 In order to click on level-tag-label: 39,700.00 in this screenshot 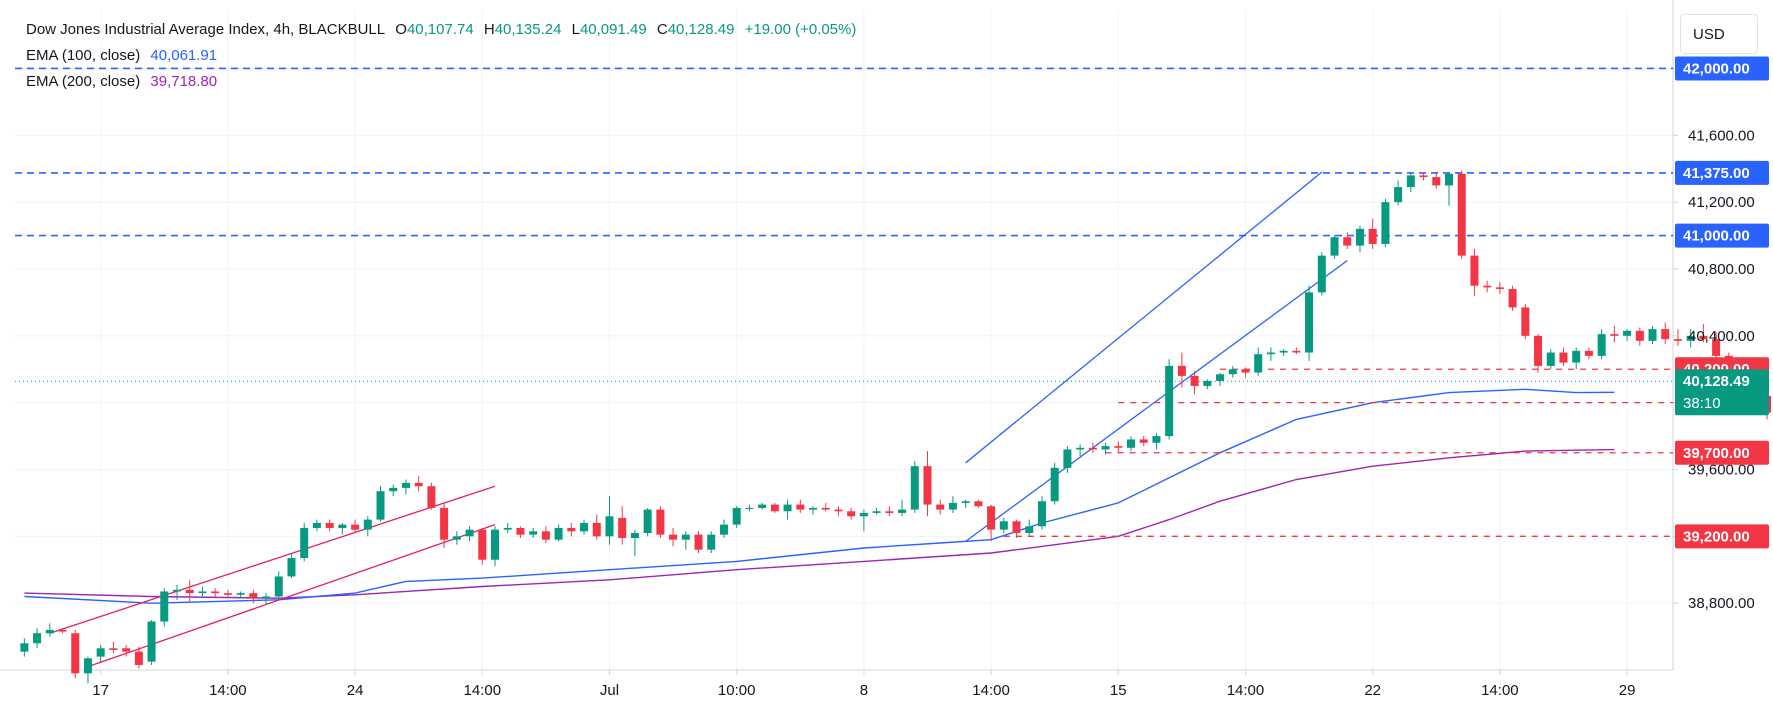, I will do `click(1716, 453)`.